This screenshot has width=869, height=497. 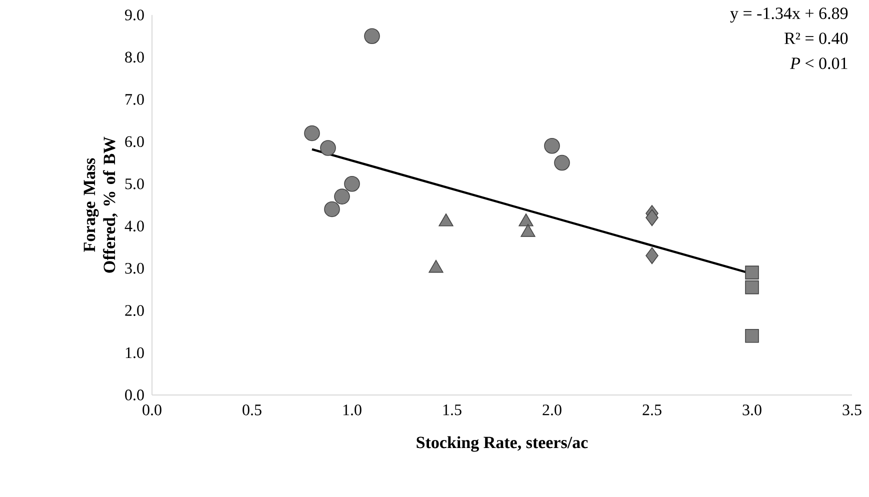 I want to click on y-tick-label: 0.0, so click(x=134, y=395).